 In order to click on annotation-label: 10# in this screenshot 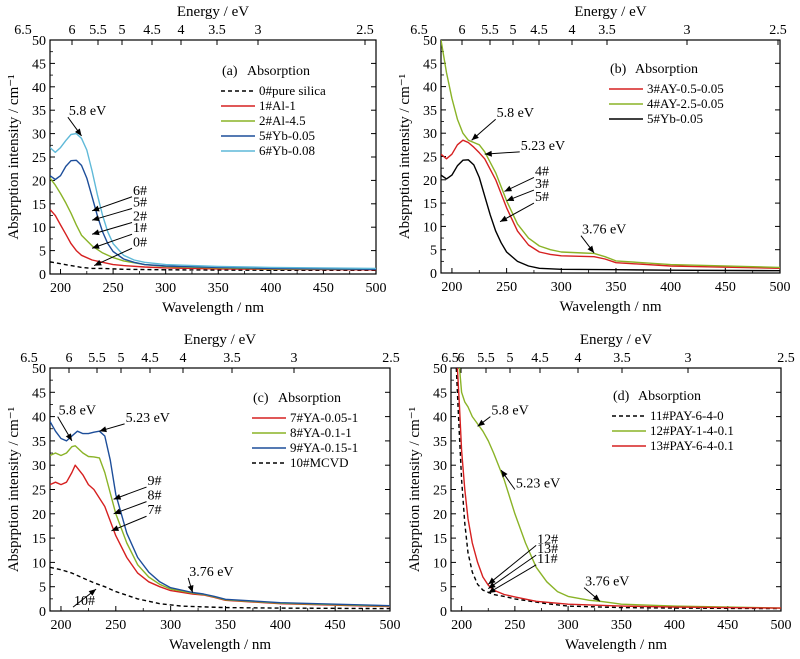, I will do `click(84, 601)`.